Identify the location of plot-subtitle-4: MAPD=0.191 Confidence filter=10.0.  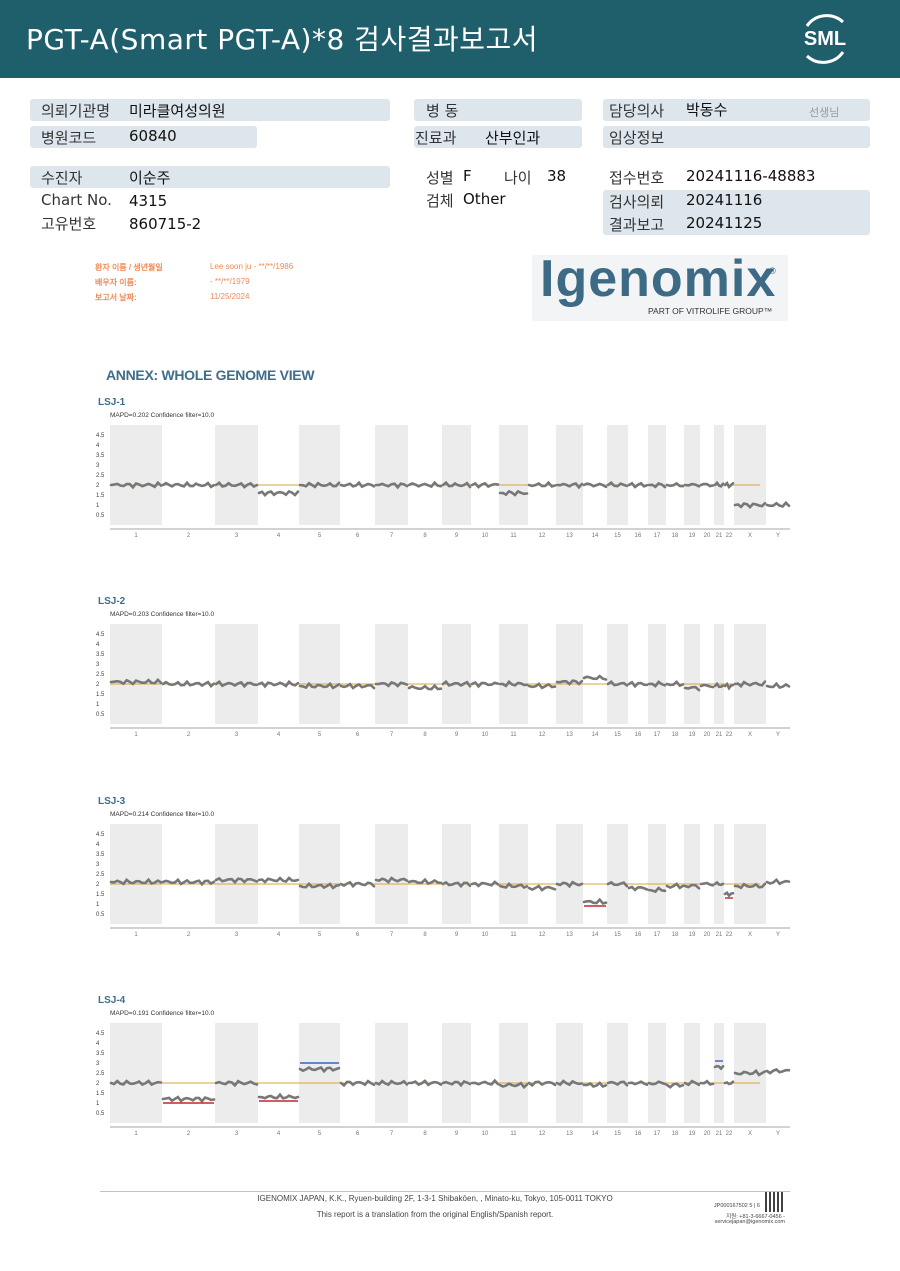
(162, 1013).